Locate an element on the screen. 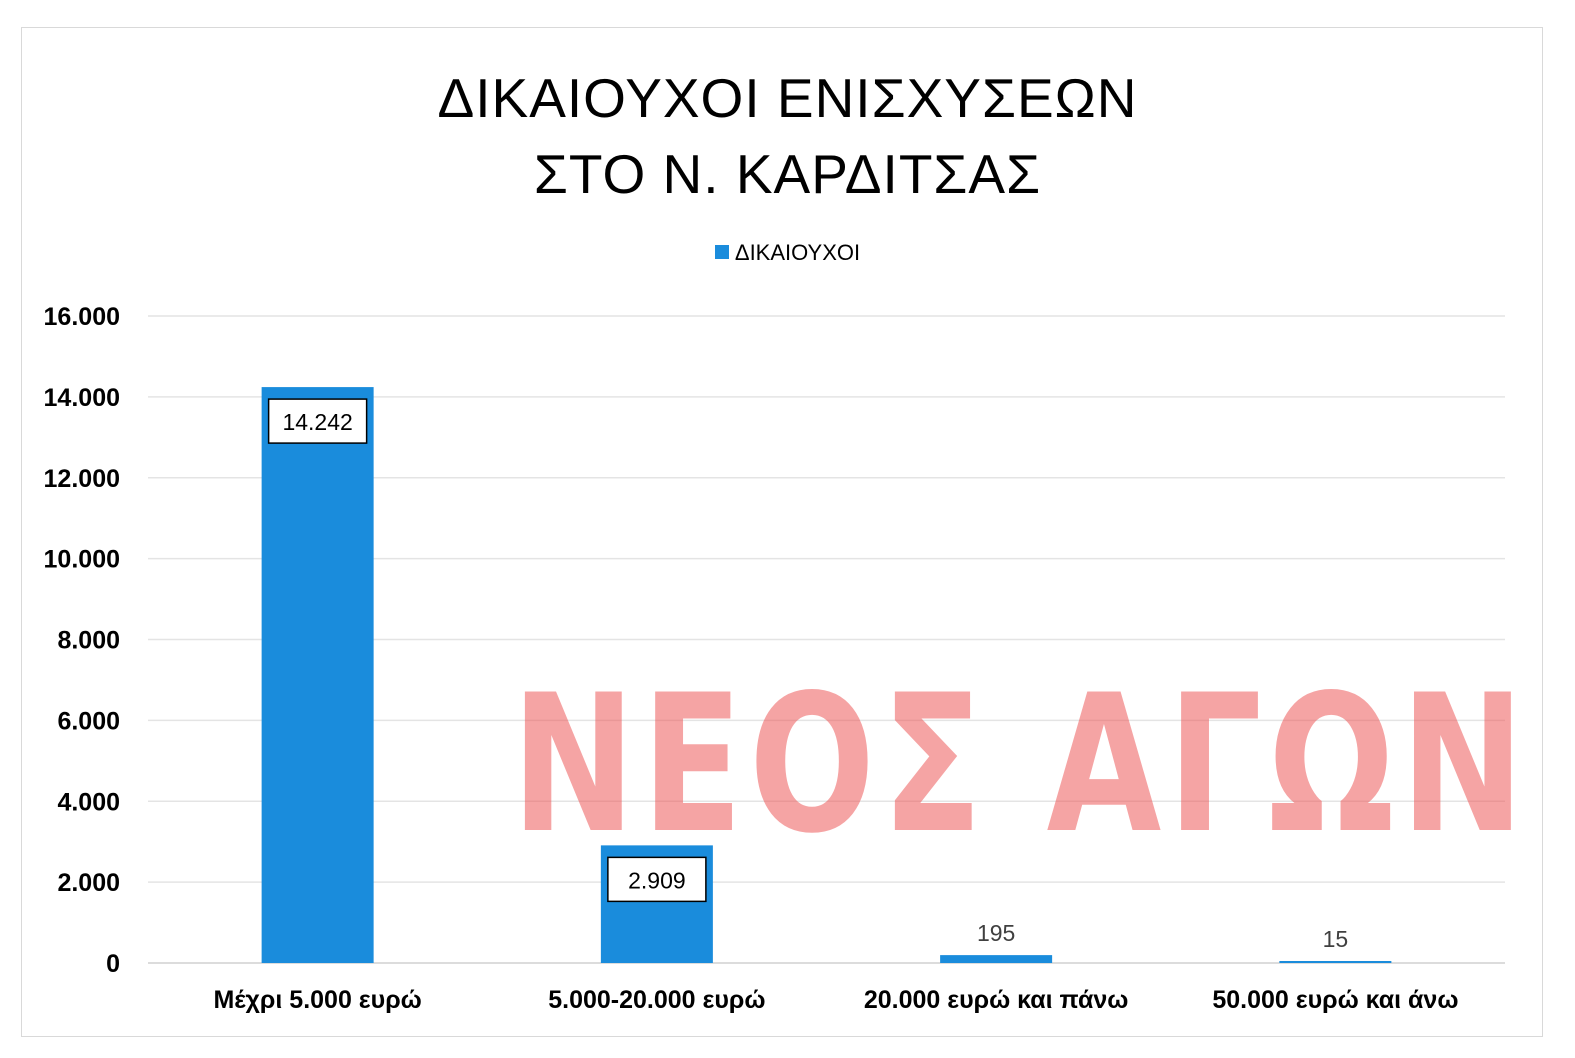 This screenshot has width=1575, height=1058. y-tick-label: 4.000 is located at coordinates (88, 802).